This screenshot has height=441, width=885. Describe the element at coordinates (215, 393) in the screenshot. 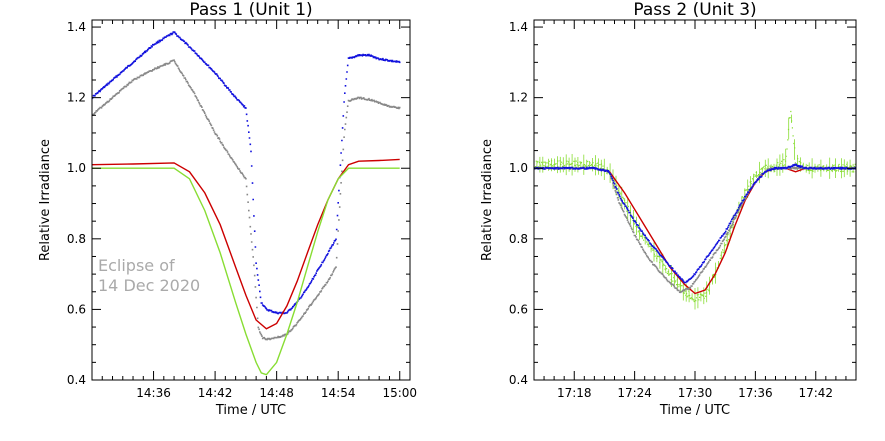

I see `x-tick-label: 14:42` at that location.